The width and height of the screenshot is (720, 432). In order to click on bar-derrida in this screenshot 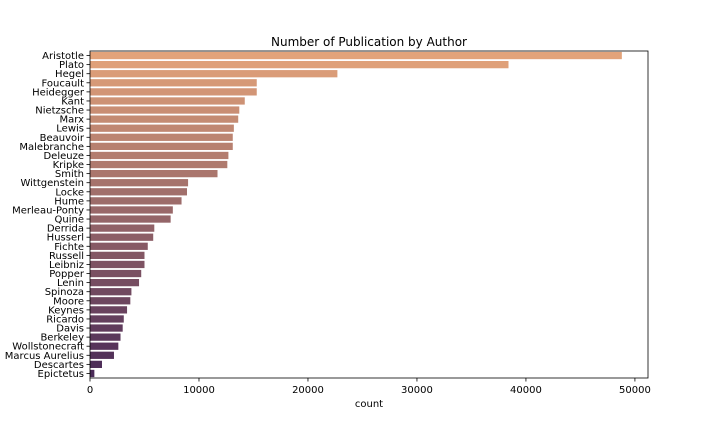, I will do `click(122, 228)`.